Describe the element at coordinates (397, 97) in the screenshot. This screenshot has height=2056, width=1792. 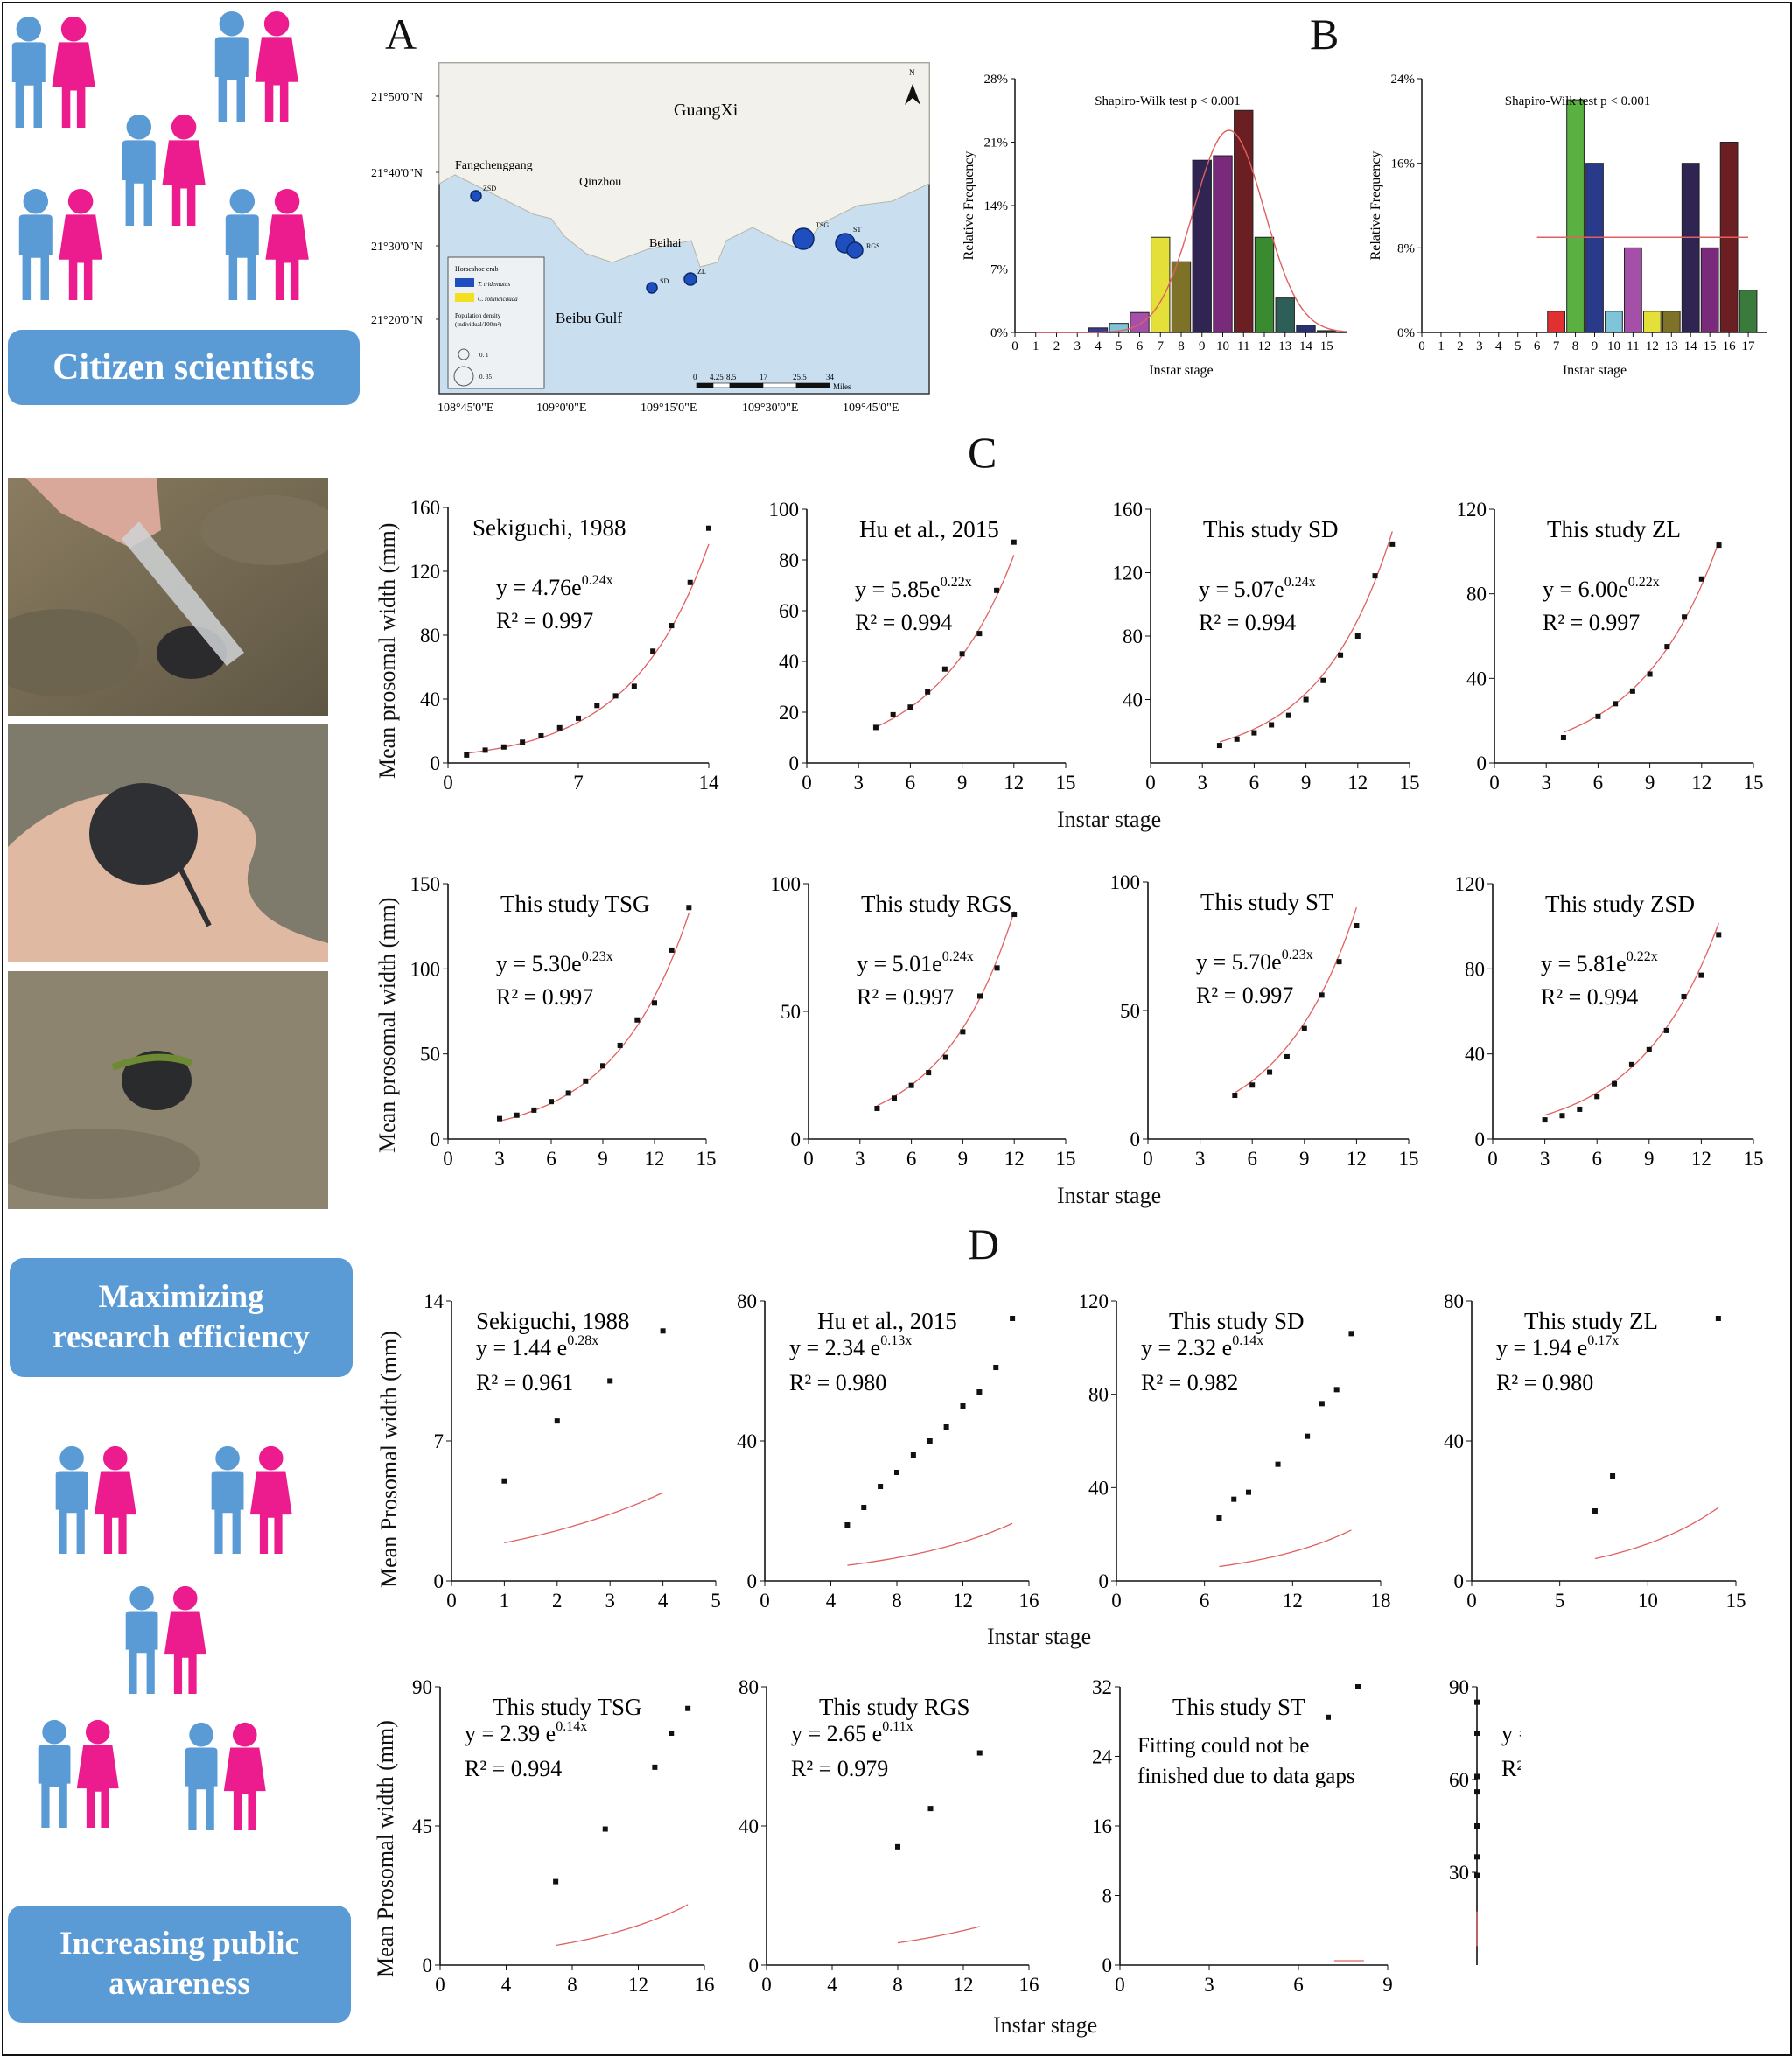
I see `map-lat-label: 21°50'0"N` at that location.